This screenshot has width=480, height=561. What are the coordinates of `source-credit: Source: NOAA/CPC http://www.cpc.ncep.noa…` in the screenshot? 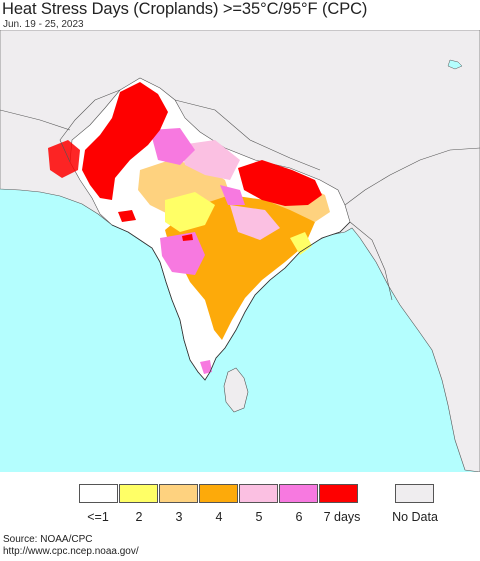 It's located at (71, 546).